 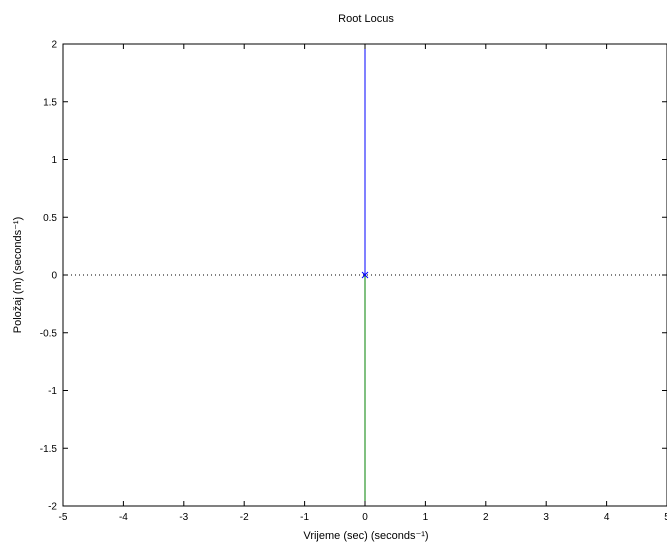 What do you see at coordinates (607, 517) in the screenshot?
I see `x-tick-label: 4` at bounding box center [607, 517].